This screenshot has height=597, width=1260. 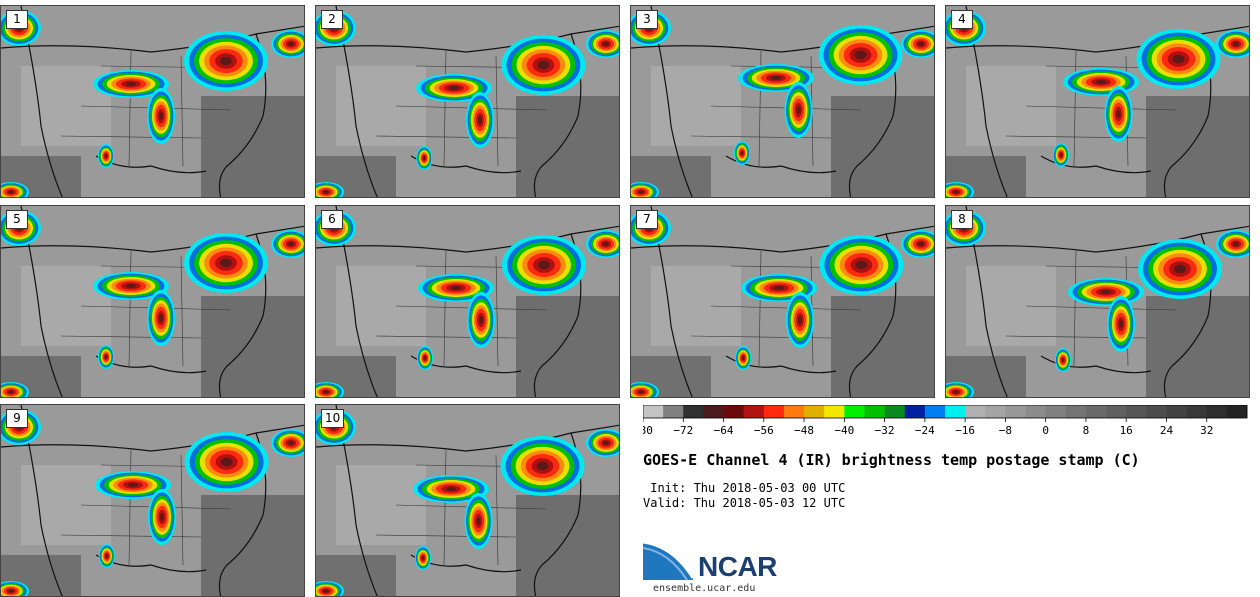 I want to click on postage-stamp-panel: 3, so click(x=782, y=101).